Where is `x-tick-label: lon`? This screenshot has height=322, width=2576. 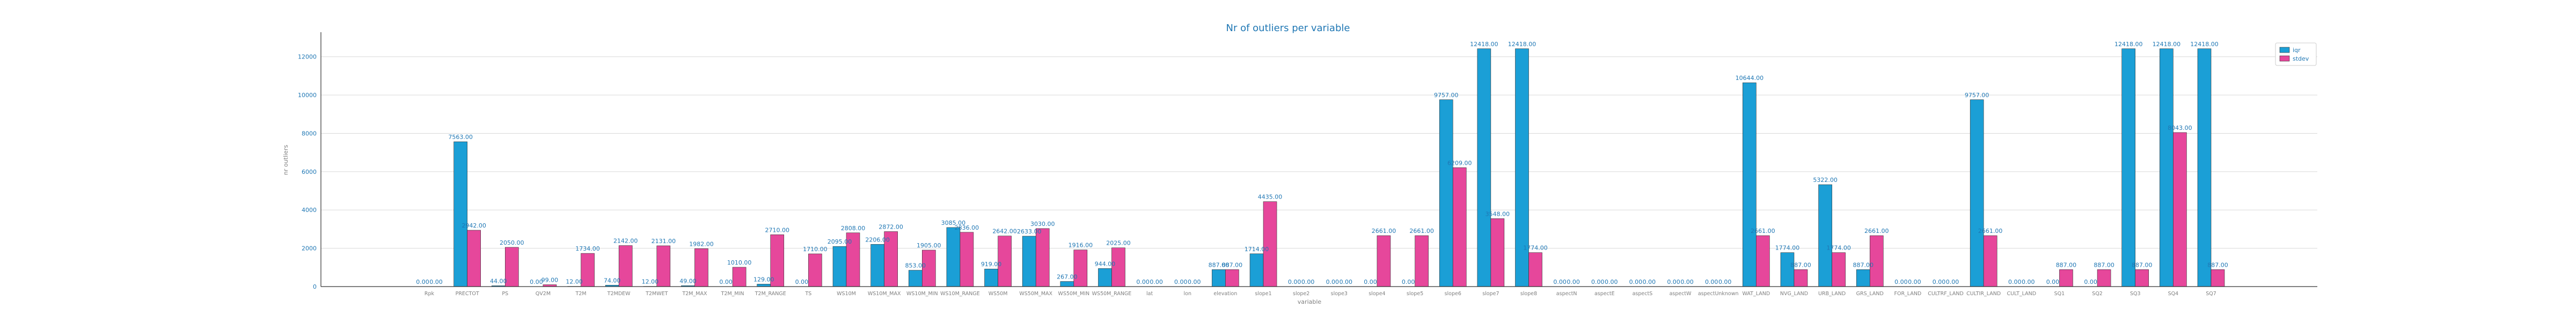 x-tick-label: lon is located at coordinates (1187, 294).